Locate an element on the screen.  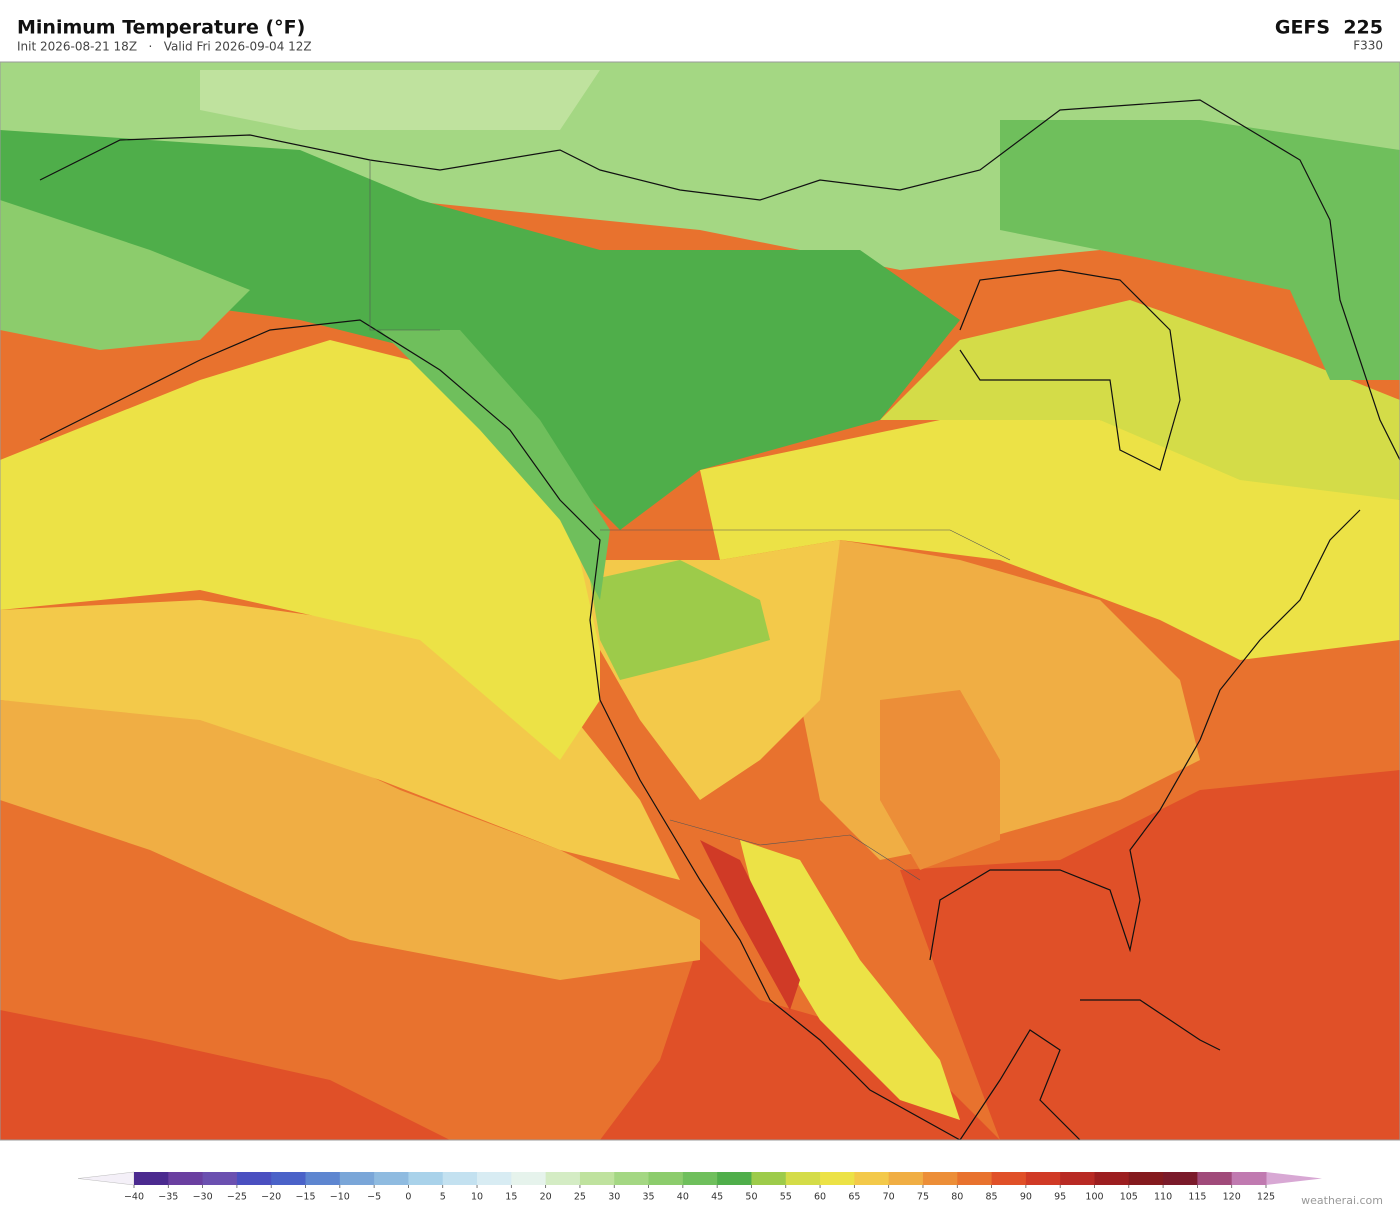
colorbar-tick-label: 40 is located at coordinates (683, 1197).